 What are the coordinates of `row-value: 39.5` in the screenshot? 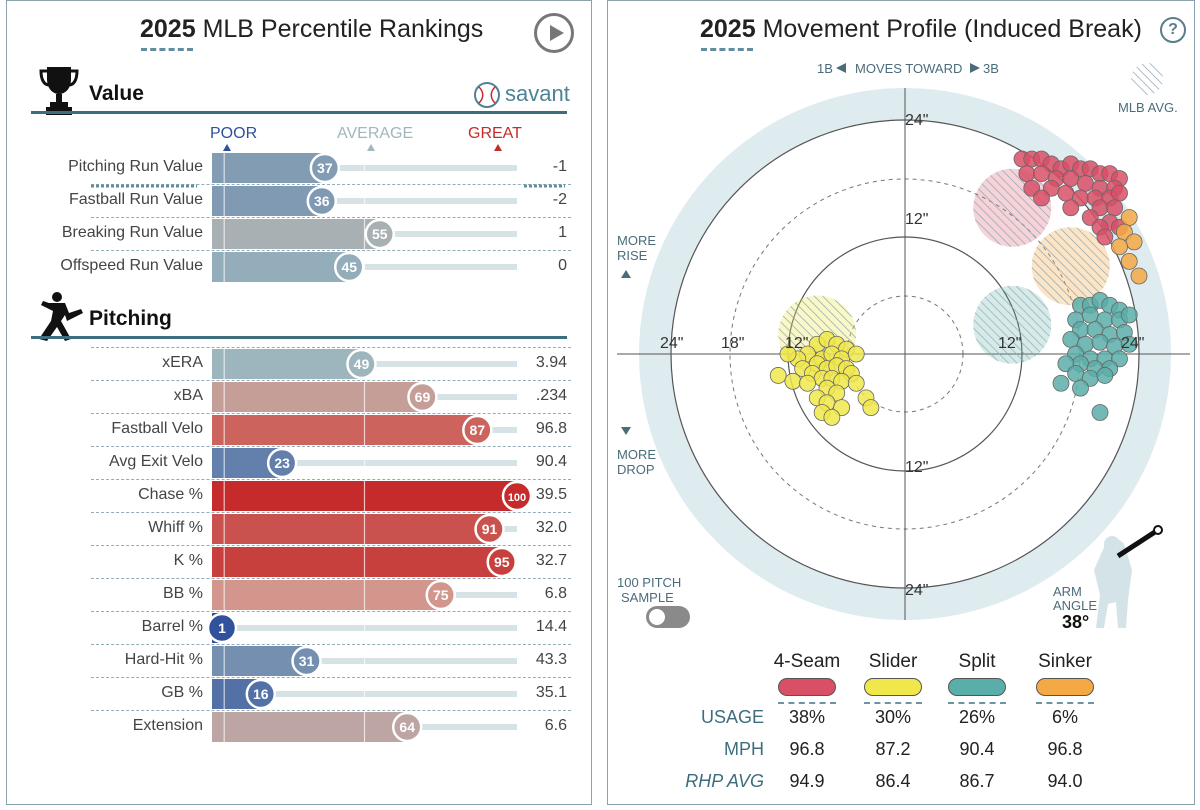 It's located at (551, 494).